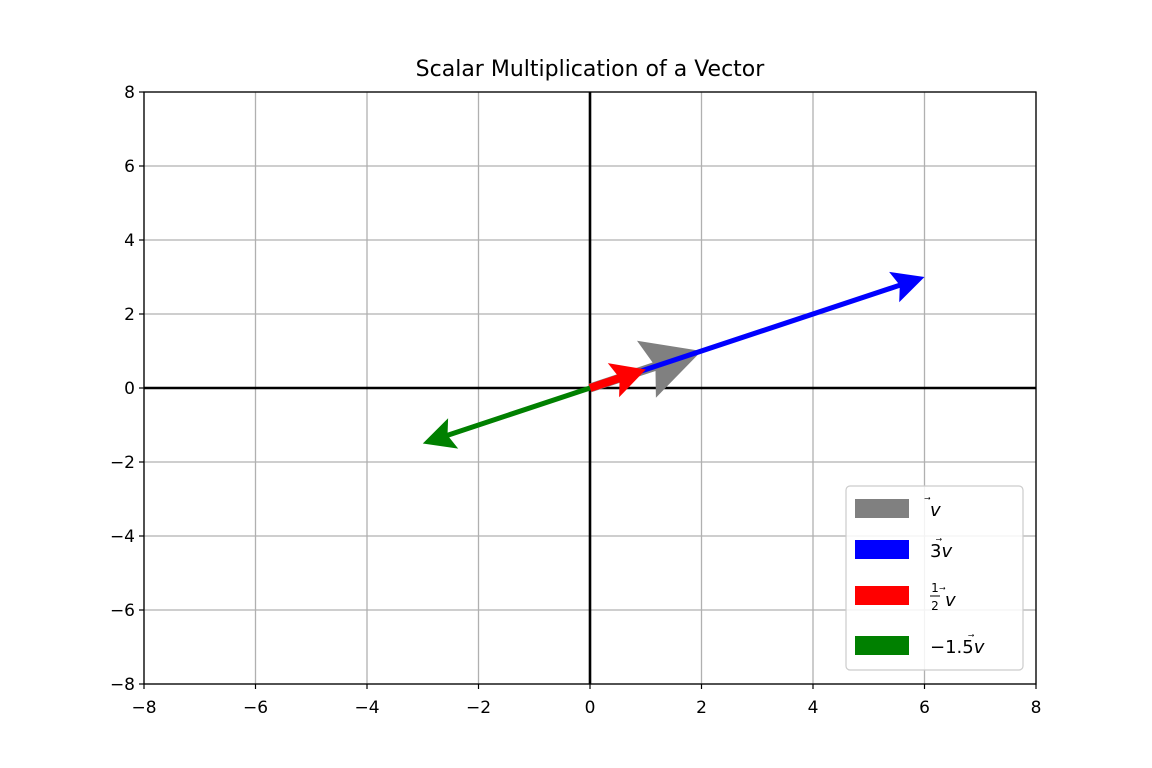  What do you see at coordinates (924, 708) in the screenshot?
I see `x-tick-label: 6` at bounding box center [924, 708].